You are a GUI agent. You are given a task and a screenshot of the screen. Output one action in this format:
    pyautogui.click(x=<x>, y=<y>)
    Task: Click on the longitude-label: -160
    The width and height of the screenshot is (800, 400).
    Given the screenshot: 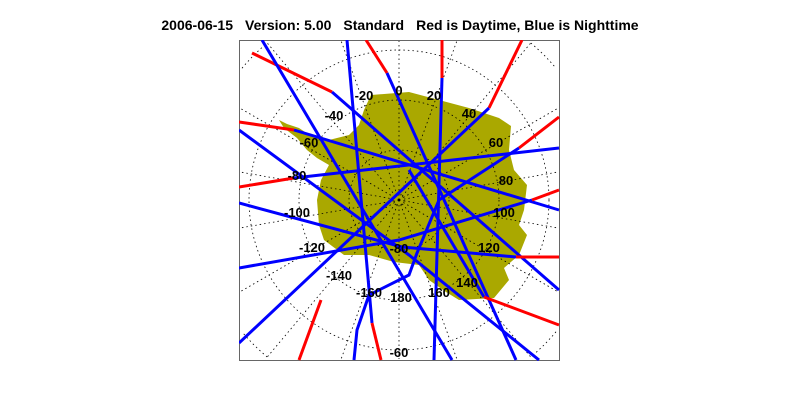 What is the action you would take?
    pyautogui.click(x=369, y=292)
    